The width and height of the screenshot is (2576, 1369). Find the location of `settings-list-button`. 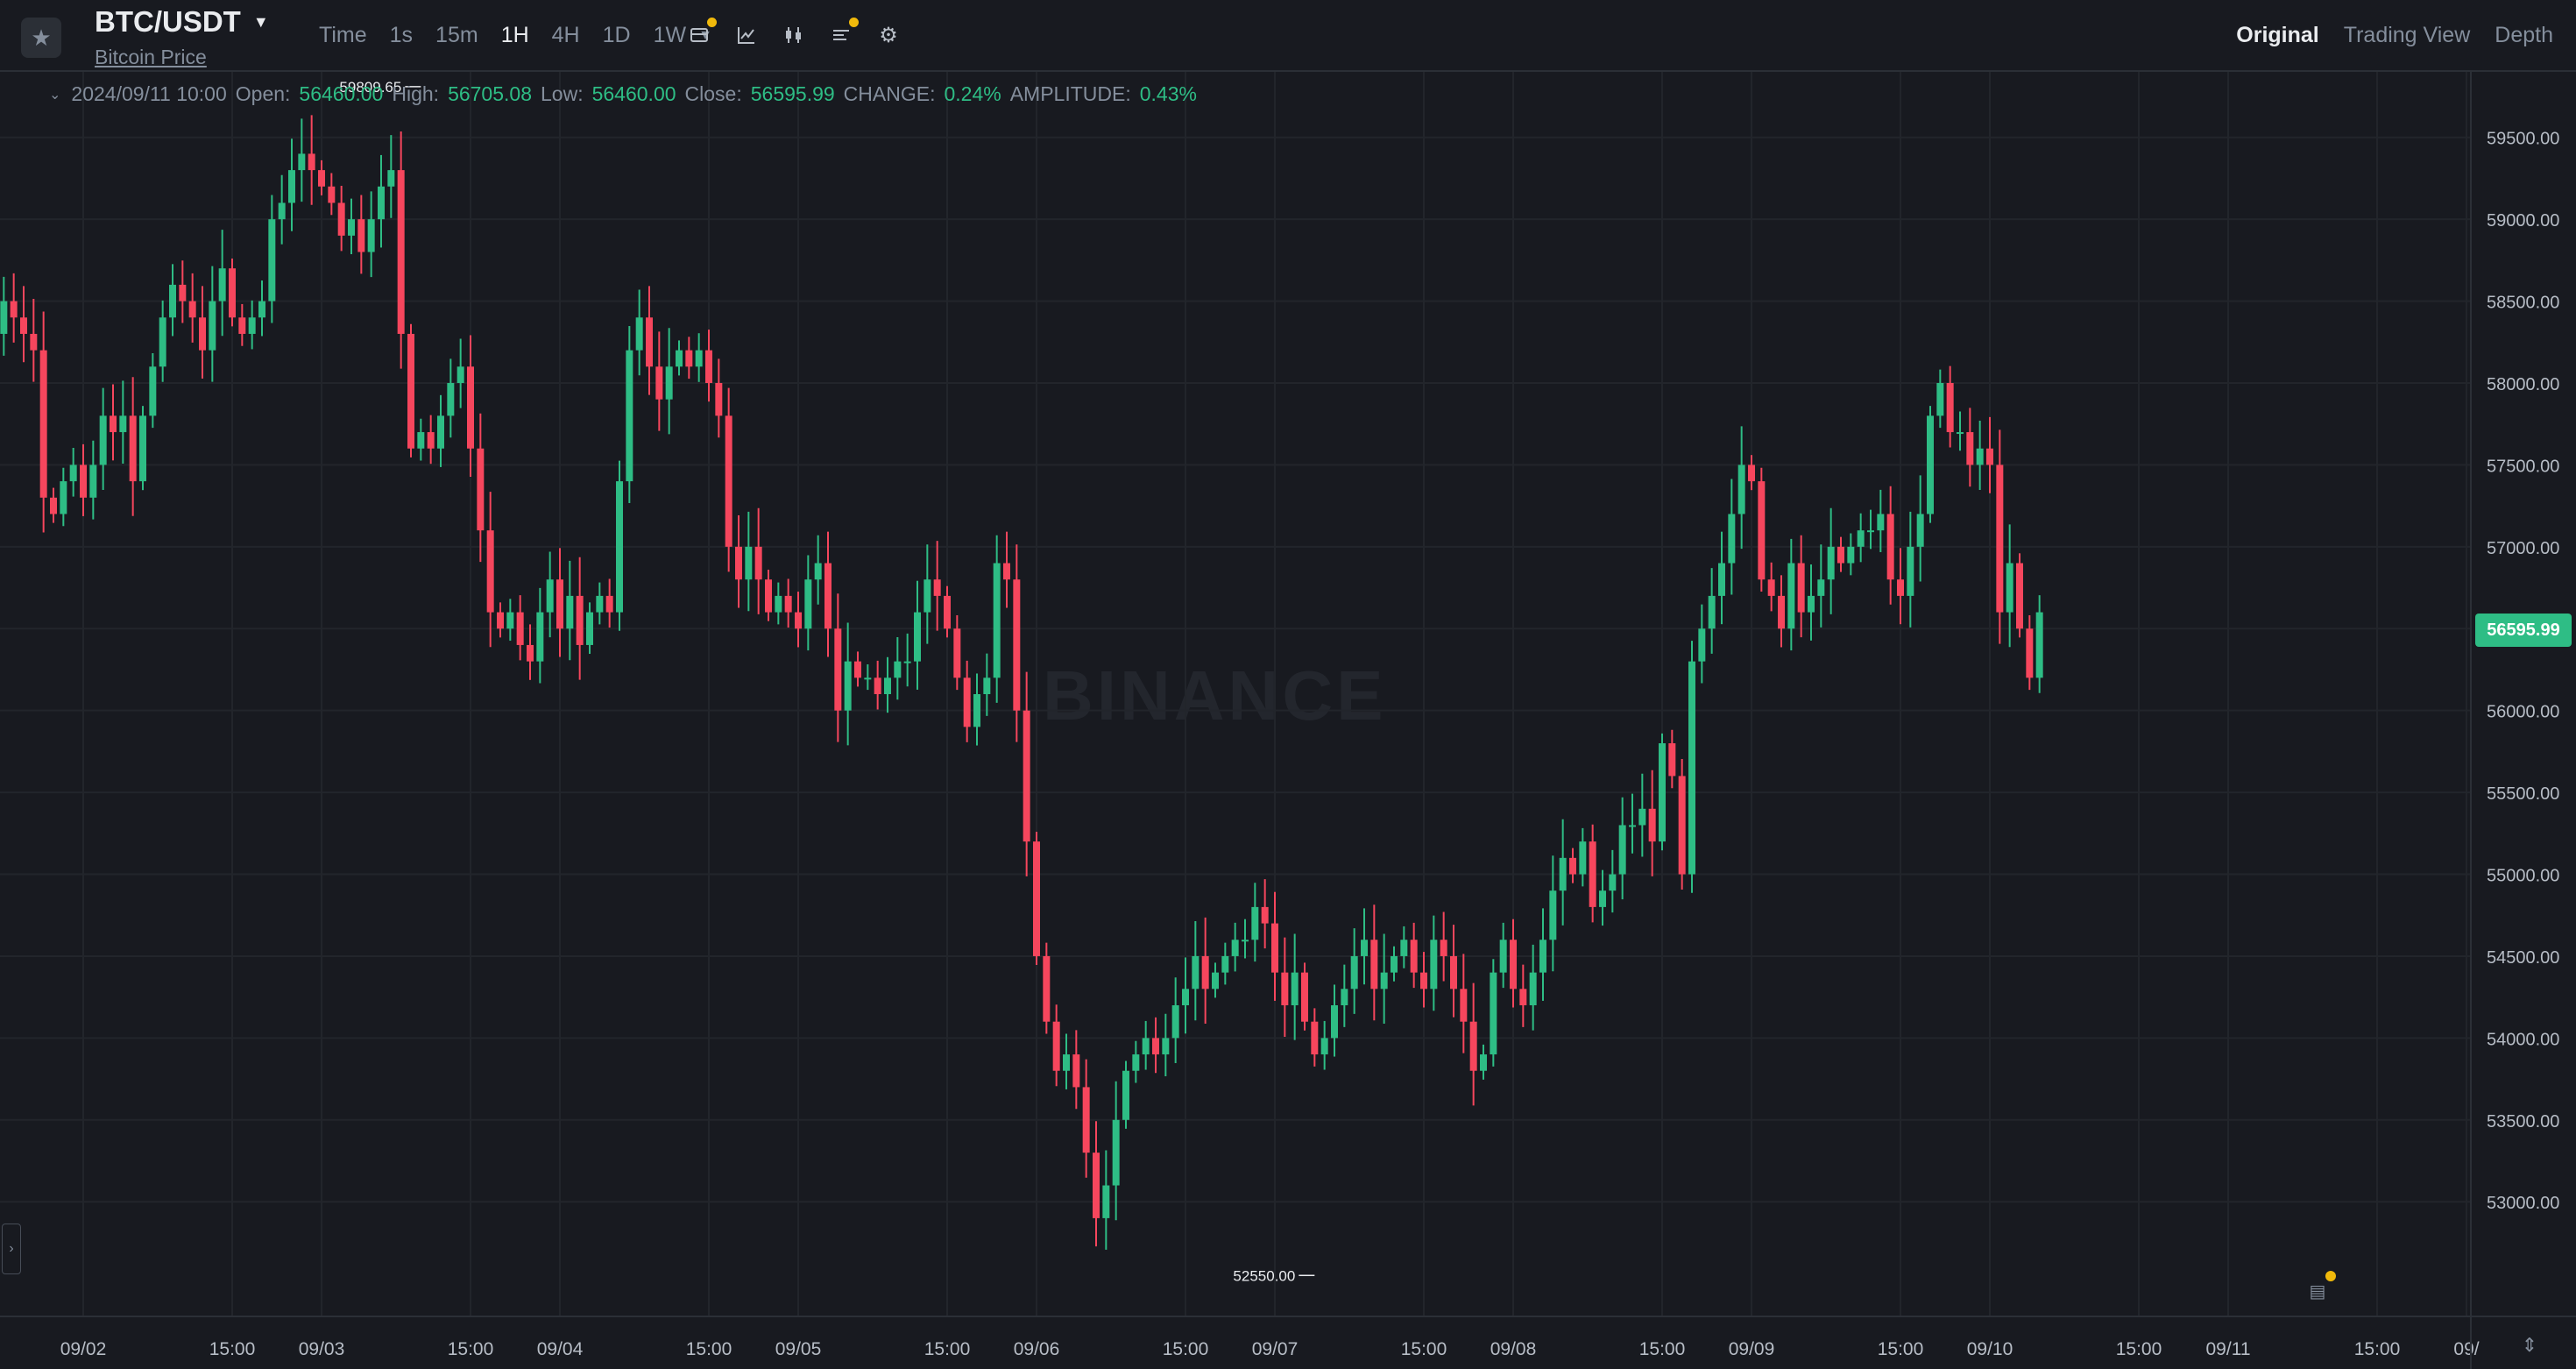

settings-list-button is located at coordinates (843, 33).